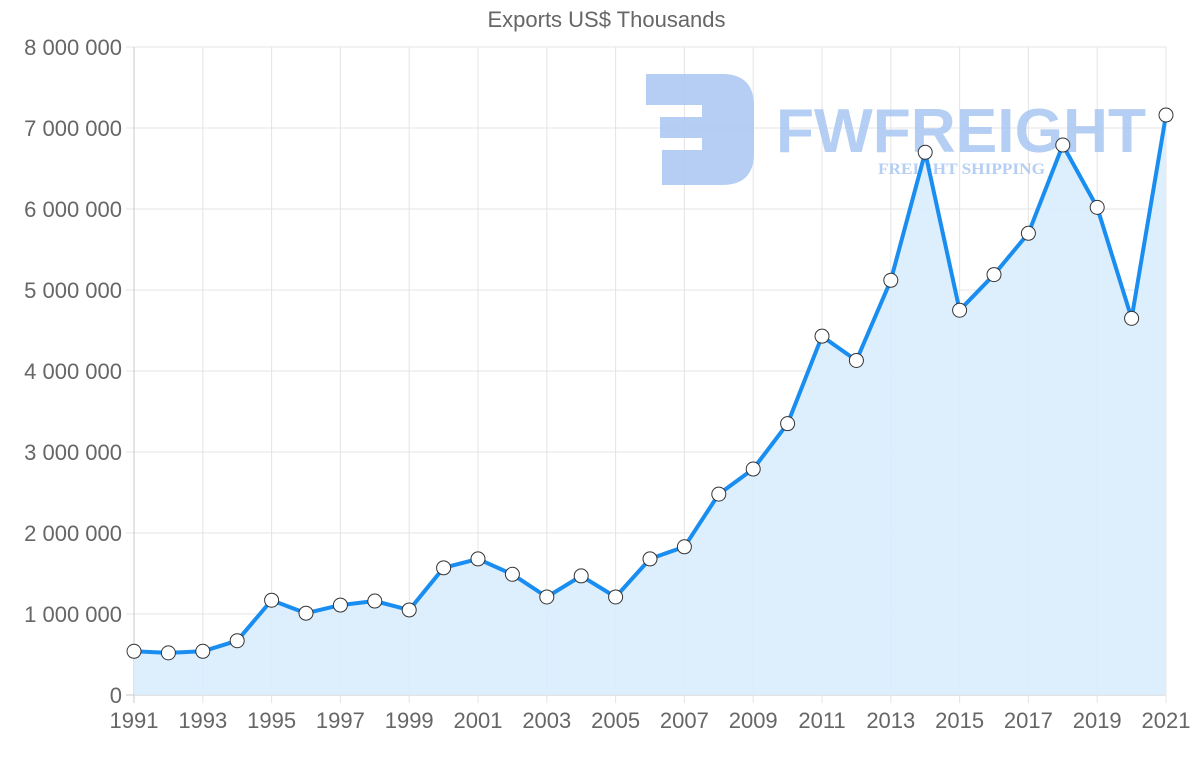  What do you see at coordinates (684, 720) in the screenshot?
I see `x-tick-label: 2007` at bounding box center [684, 720].